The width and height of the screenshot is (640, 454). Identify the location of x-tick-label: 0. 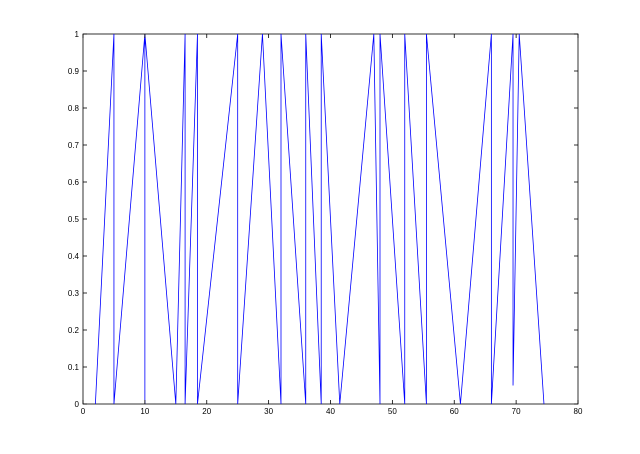
(83, 411).